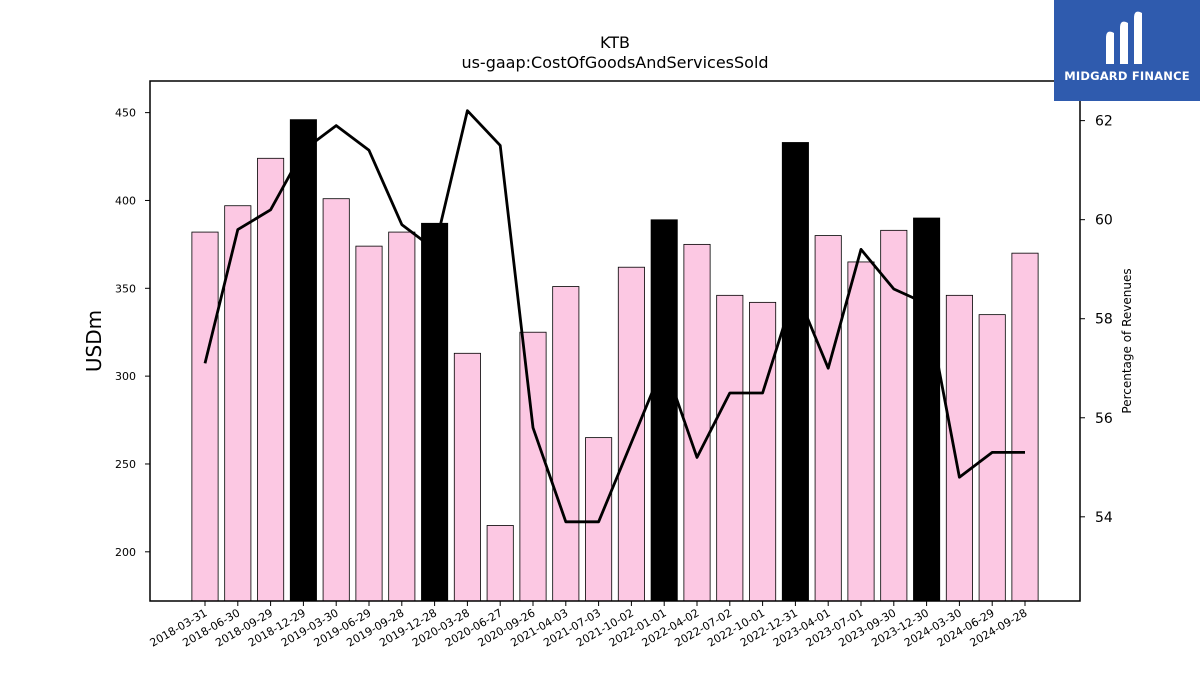 The height and width of the screenshot is (675, 1200). I want to click on y2-tick-label: 56, so click(1104, 419).